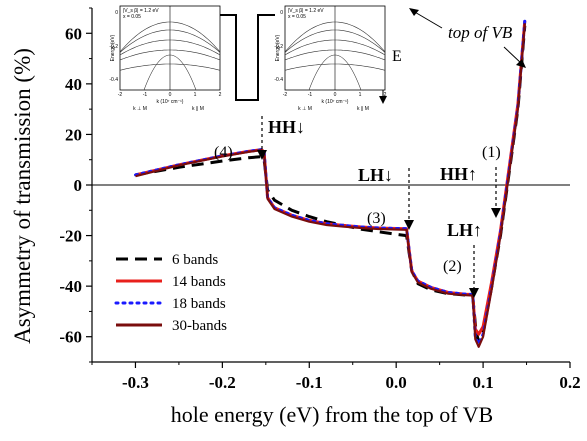  Describe the element at coordinates (309, 382) in the screenshot. I see `x-tick-label: -0.1` at that location.